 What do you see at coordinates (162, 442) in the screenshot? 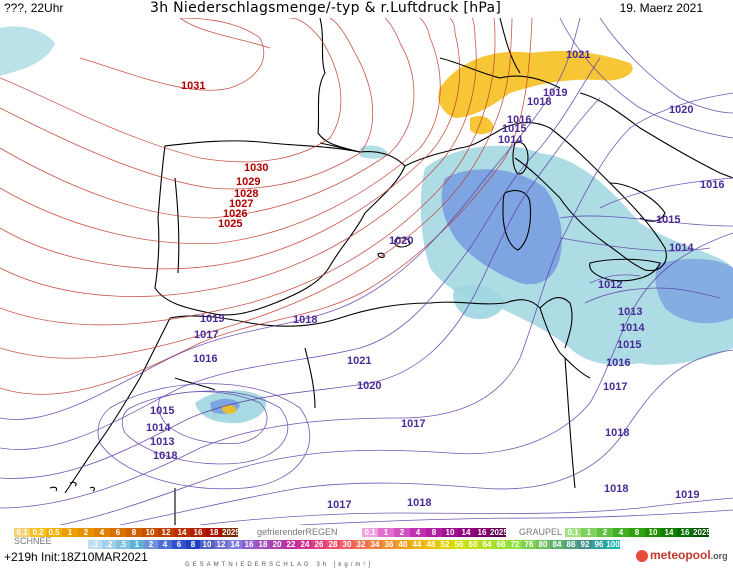
I see `isobar-label: 1013` at bounding box center [162, 442].